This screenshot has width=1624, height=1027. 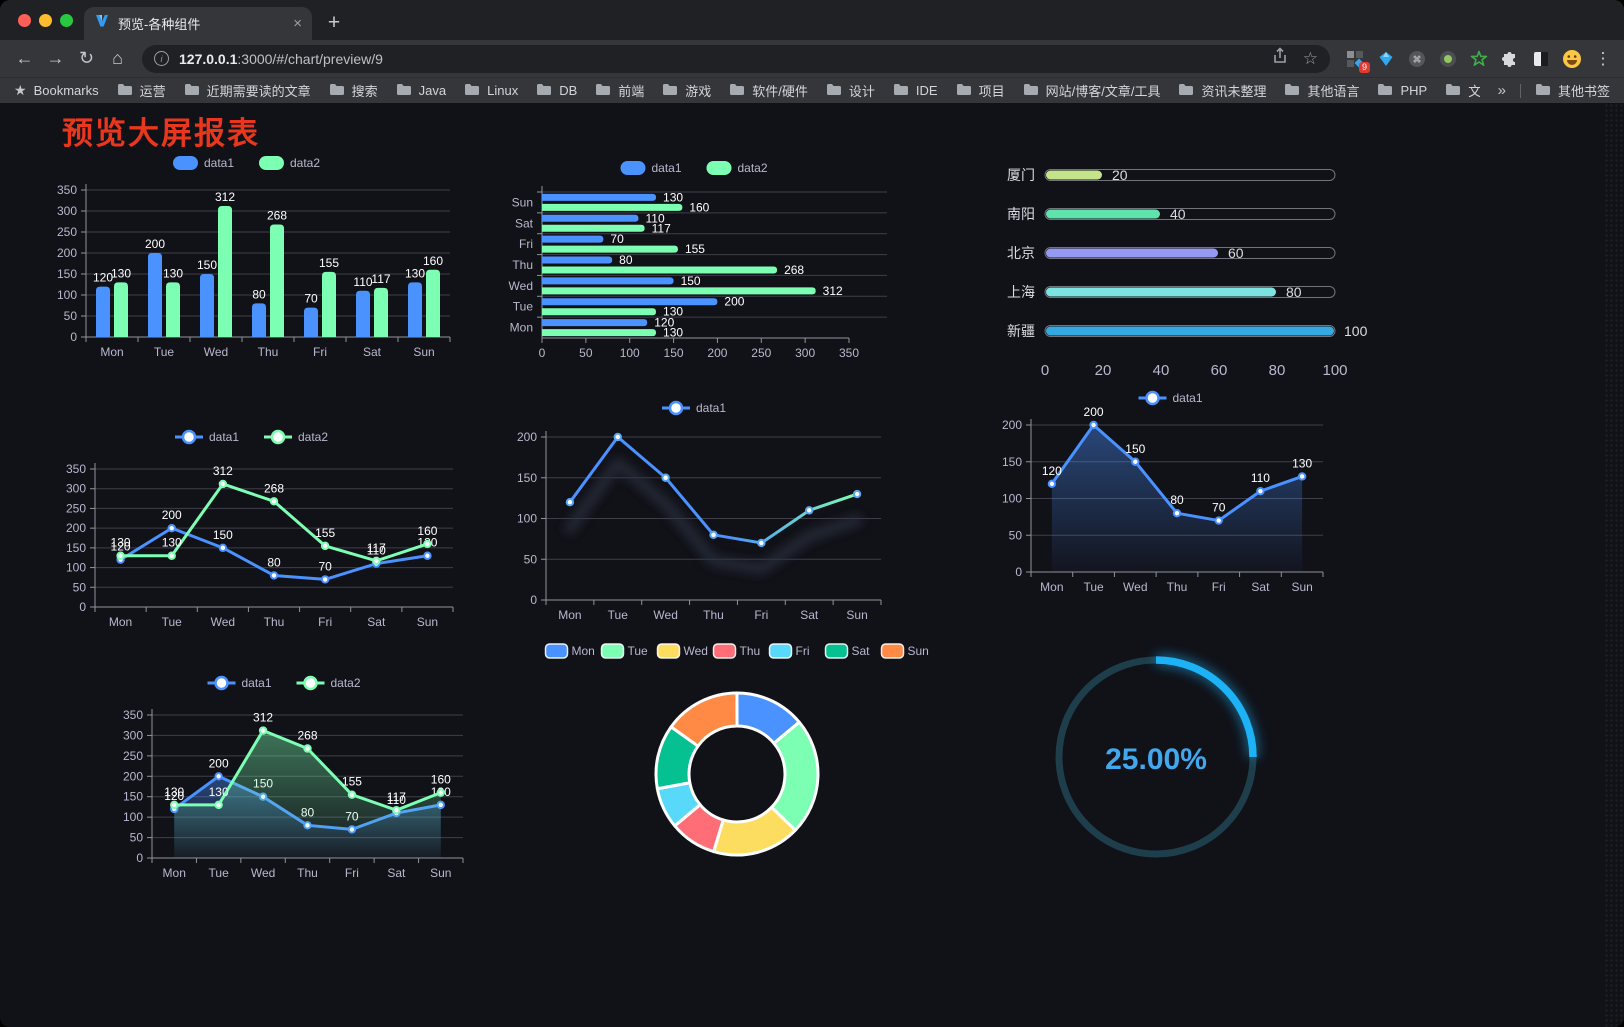 I want to click on bookmark-folder-label: 搜索, so click(x=364, y=91).